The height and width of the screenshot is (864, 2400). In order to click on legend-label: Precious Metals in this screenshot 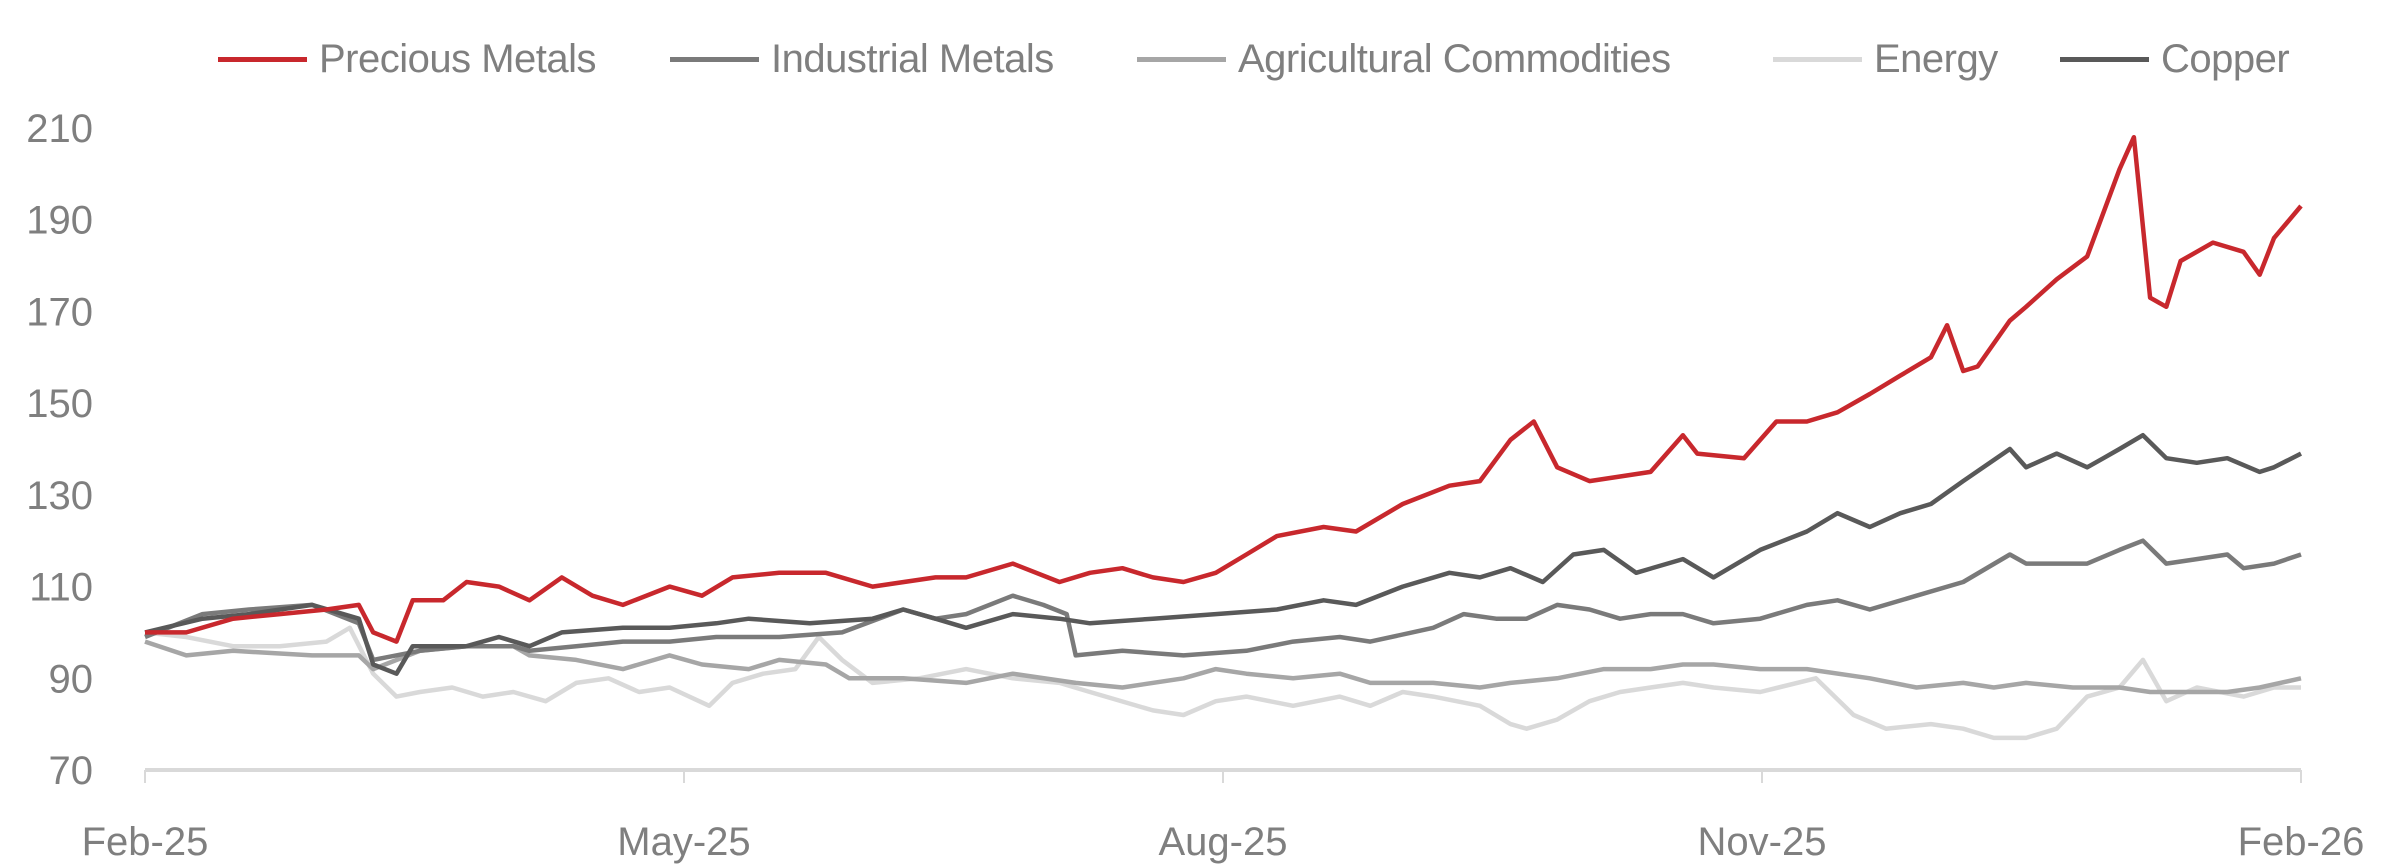, I will do `click(458, 58)`.